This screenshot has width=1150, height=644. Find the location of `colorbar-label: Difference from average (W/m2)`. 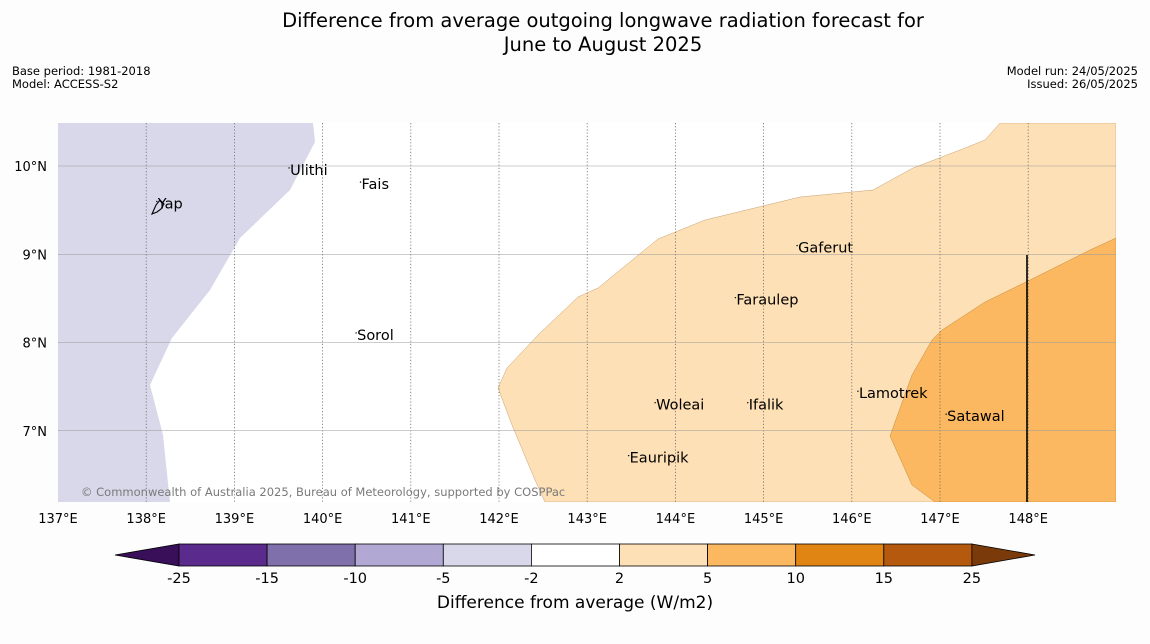

colorbar-label: Difference from average (W/m2) is located at coordinates (575, 603).